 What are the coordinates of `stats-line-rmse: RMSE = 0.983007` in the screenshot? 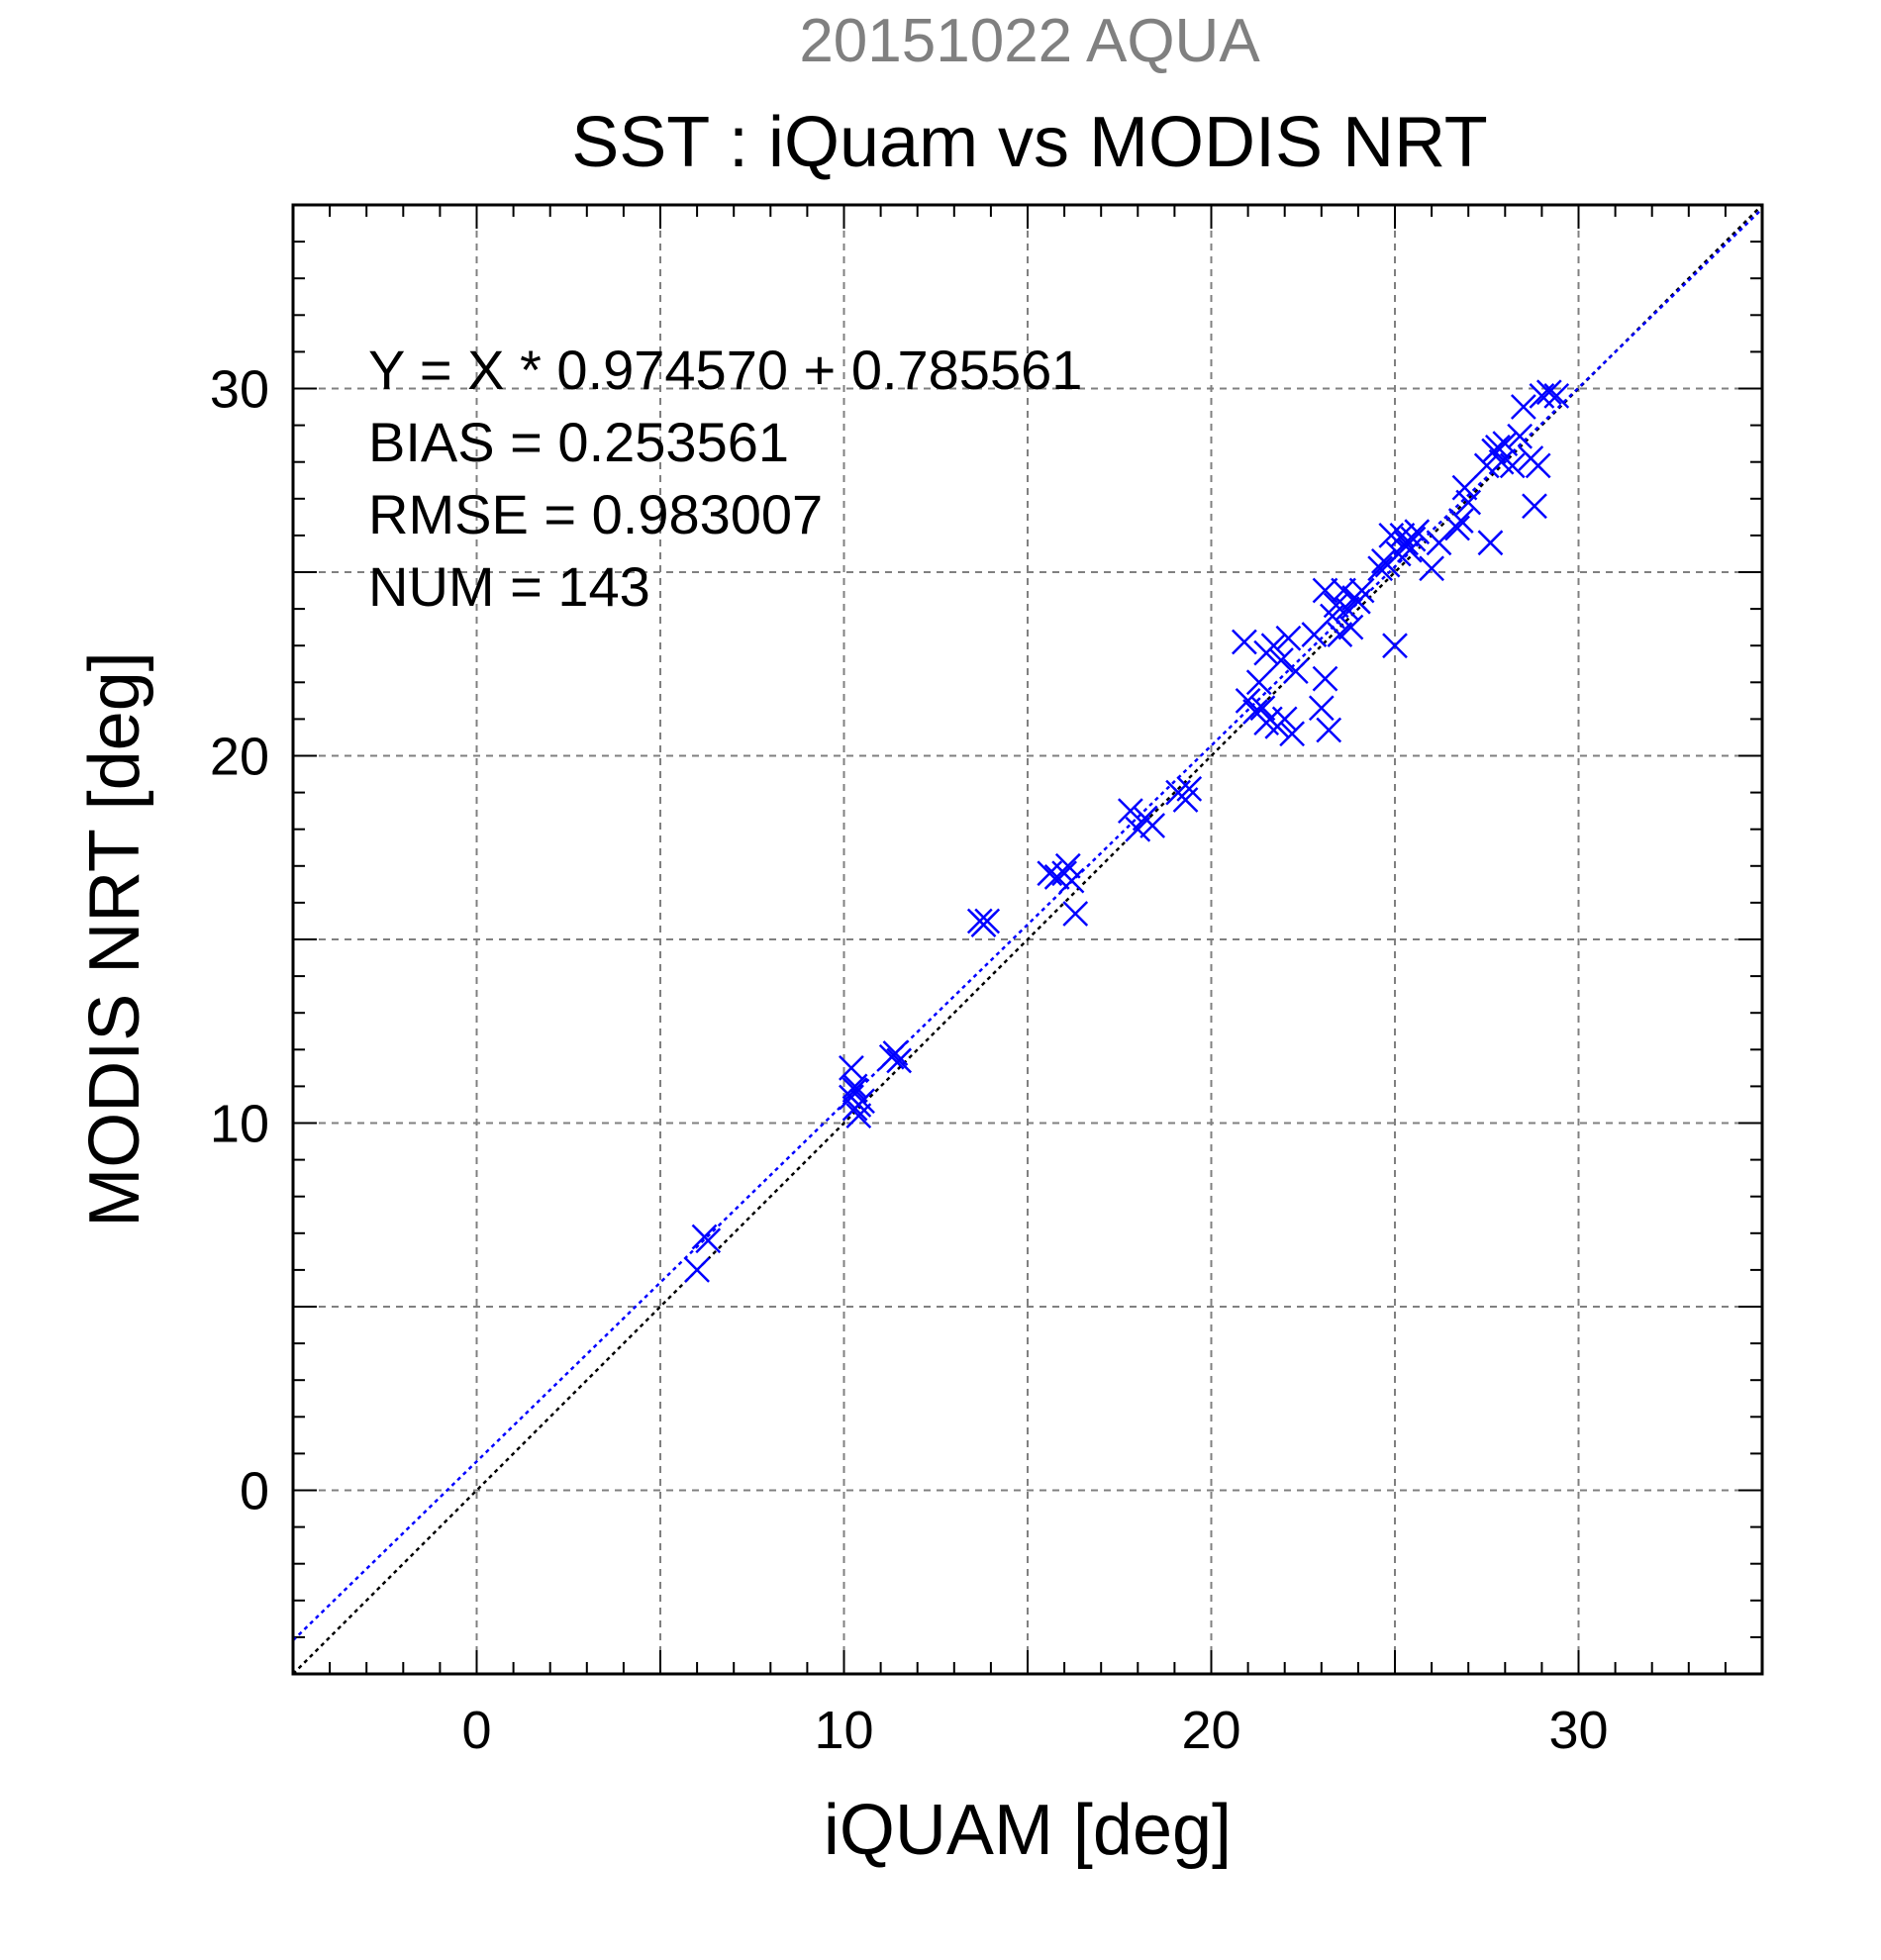 It's located at (595, 514).